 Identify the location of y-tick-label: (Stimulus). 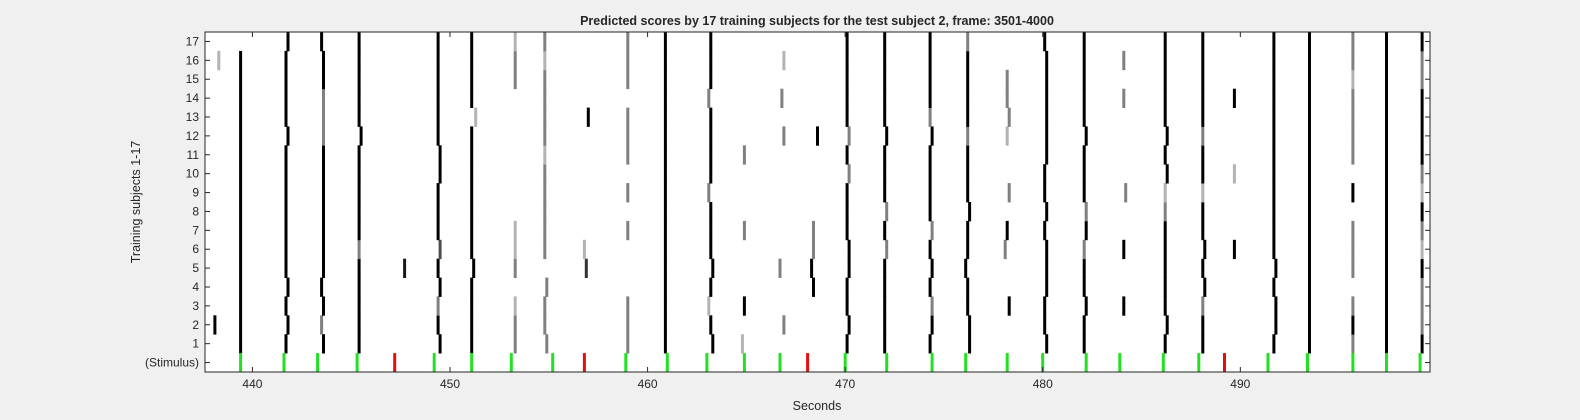
(172, 363).